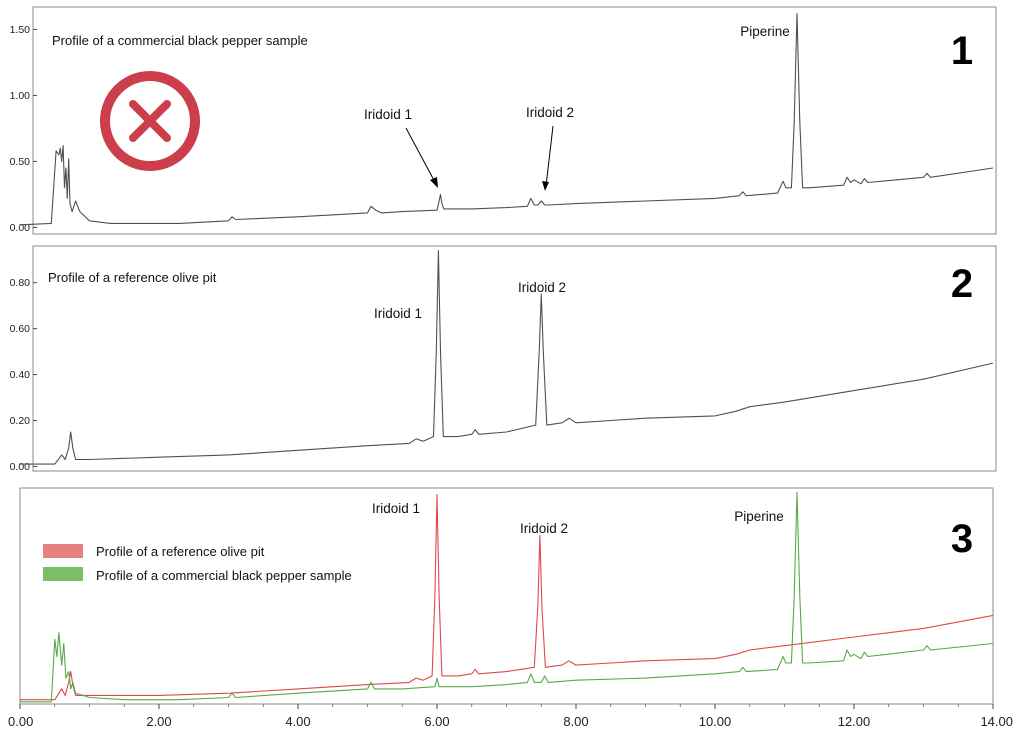 The width and height of the screenshot is (1024, 738). Describe the element at coordinates (759, 516) in the screenshot. I see `annotation-piperine-3: Piperine` at that location.